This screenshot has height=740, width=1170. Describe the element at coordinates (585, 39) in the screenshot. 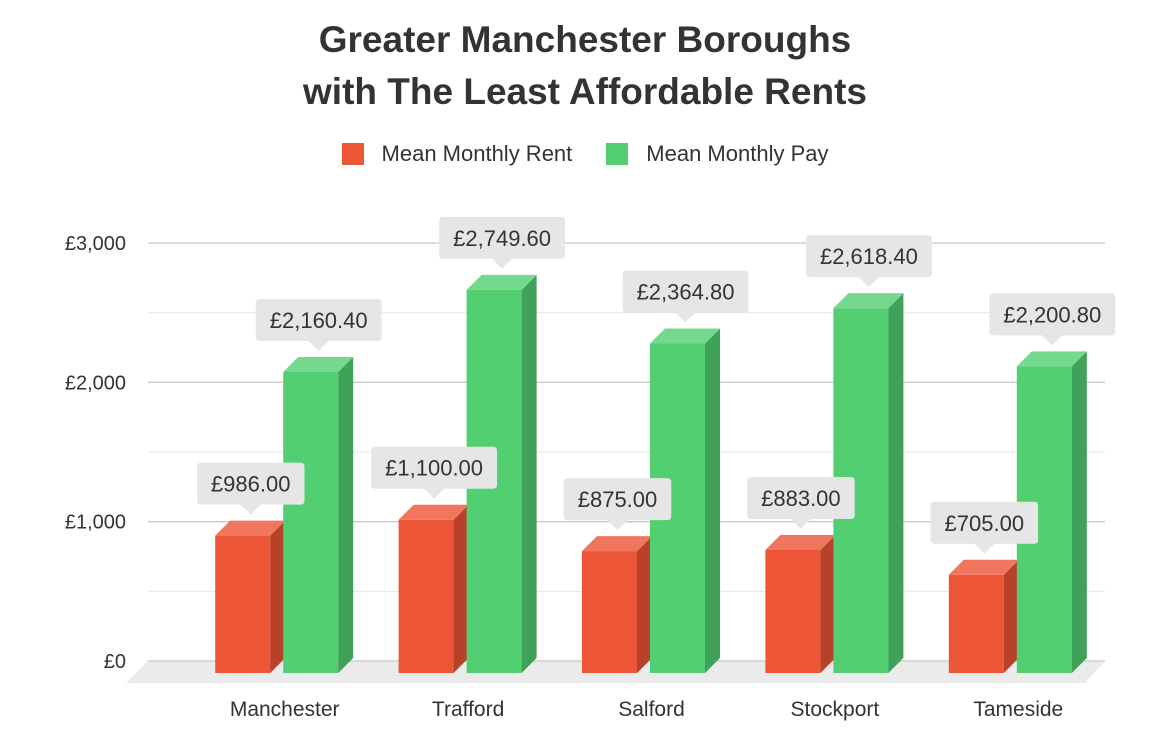

I see `chart-title-line-1: Greater Manchester Boroughs` at that location.